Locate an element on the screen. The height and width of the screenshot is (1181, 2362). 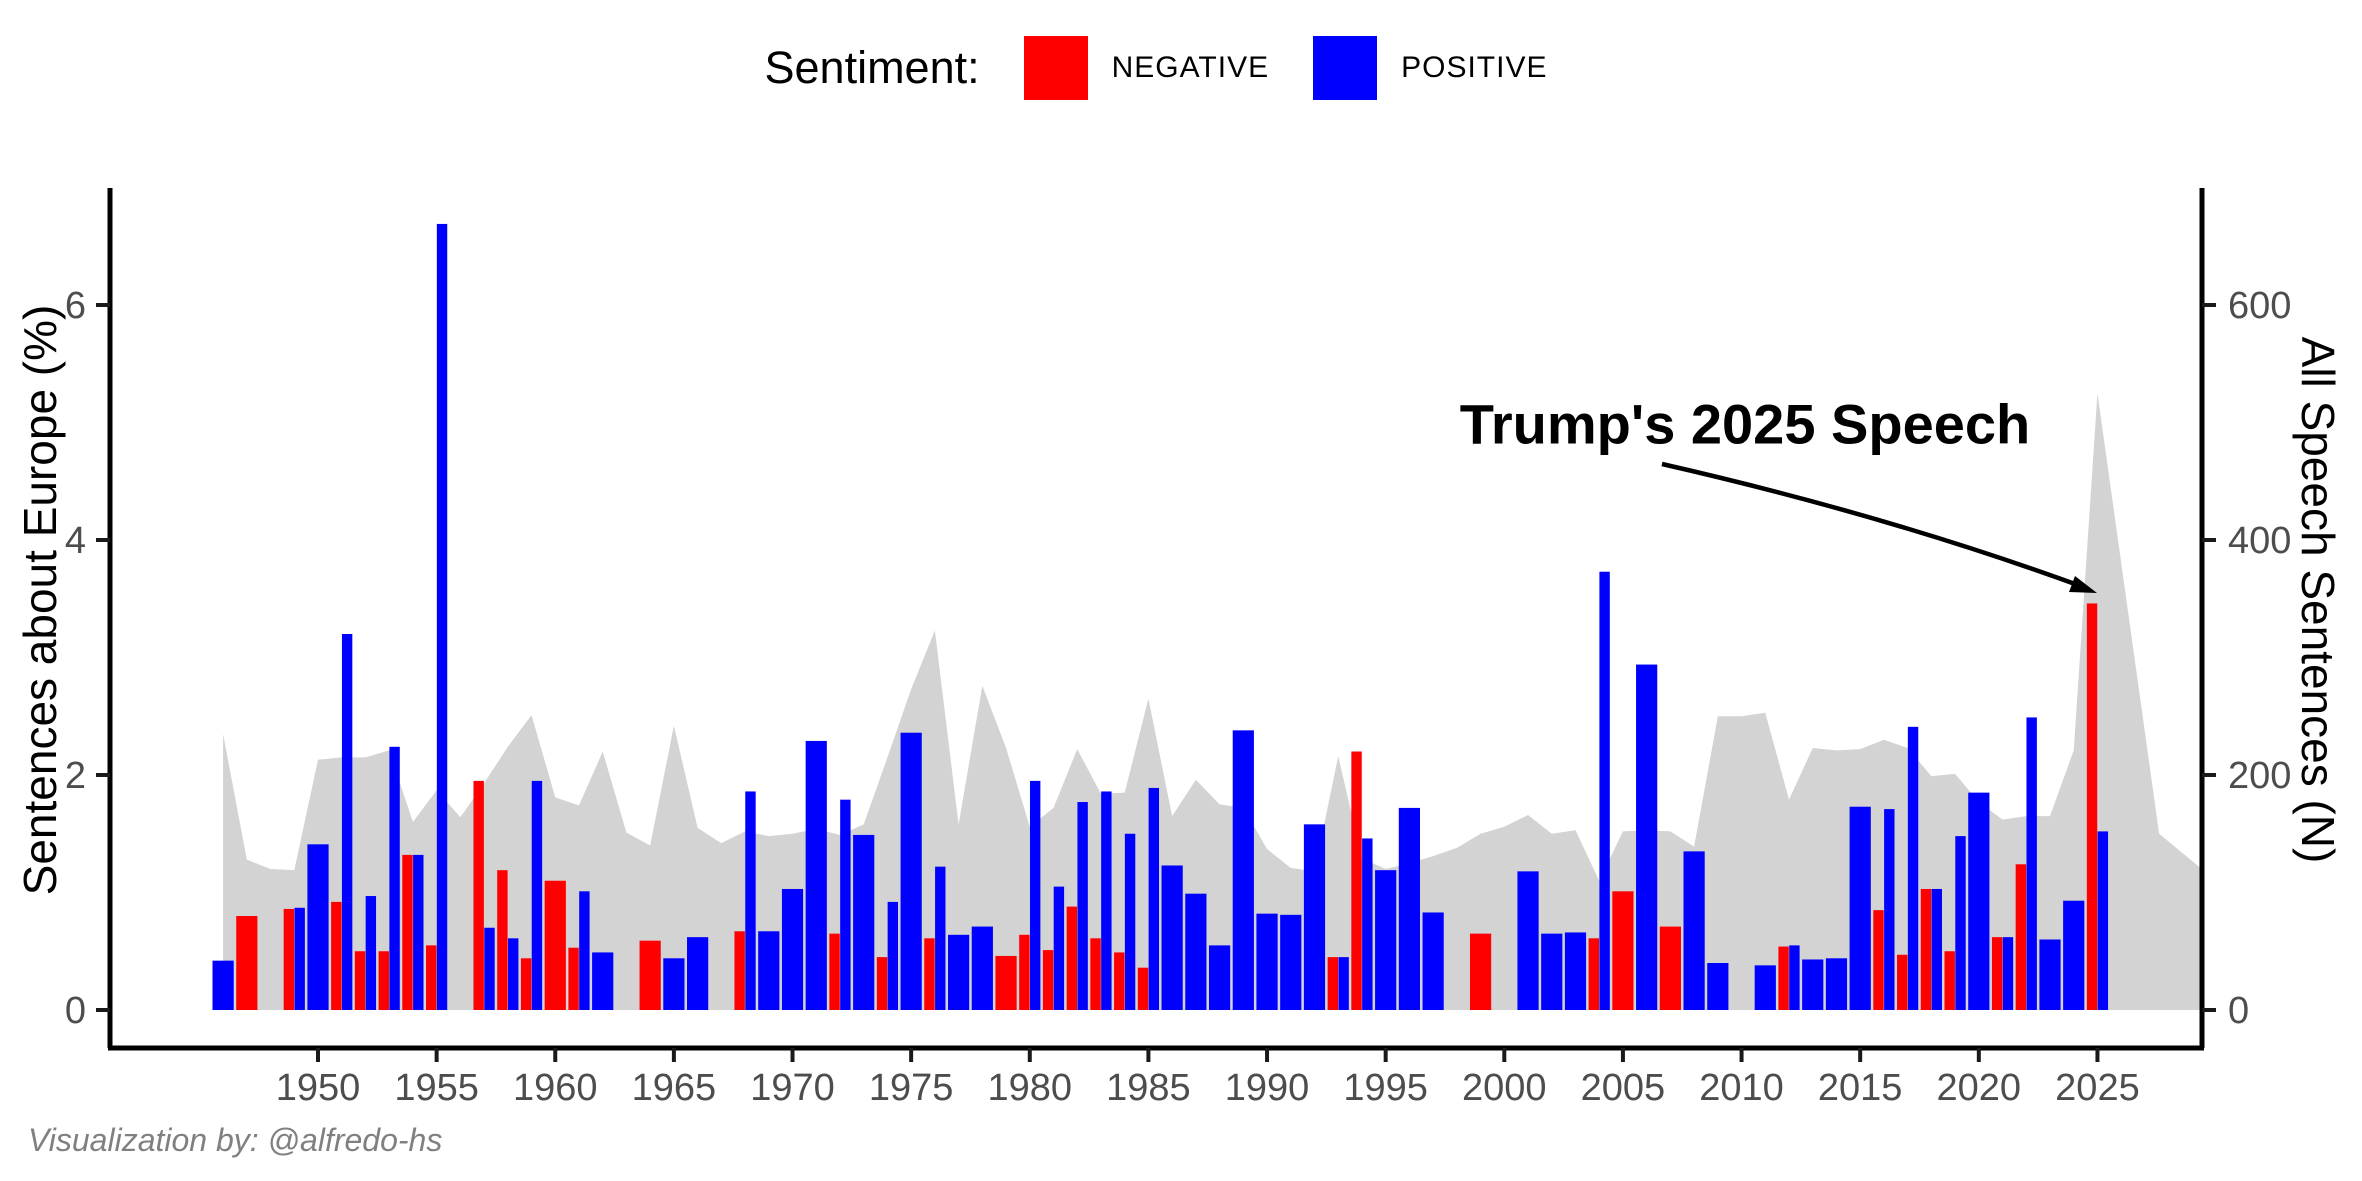
svg-text: 2 is located at coordinates (75, 776).